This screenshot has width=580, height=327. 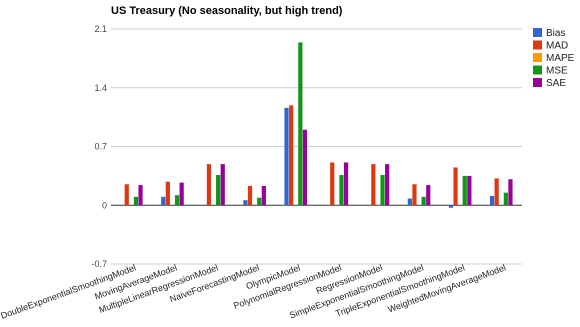 I want to click on y-tick-label: 0, so click(x=104, y=205).